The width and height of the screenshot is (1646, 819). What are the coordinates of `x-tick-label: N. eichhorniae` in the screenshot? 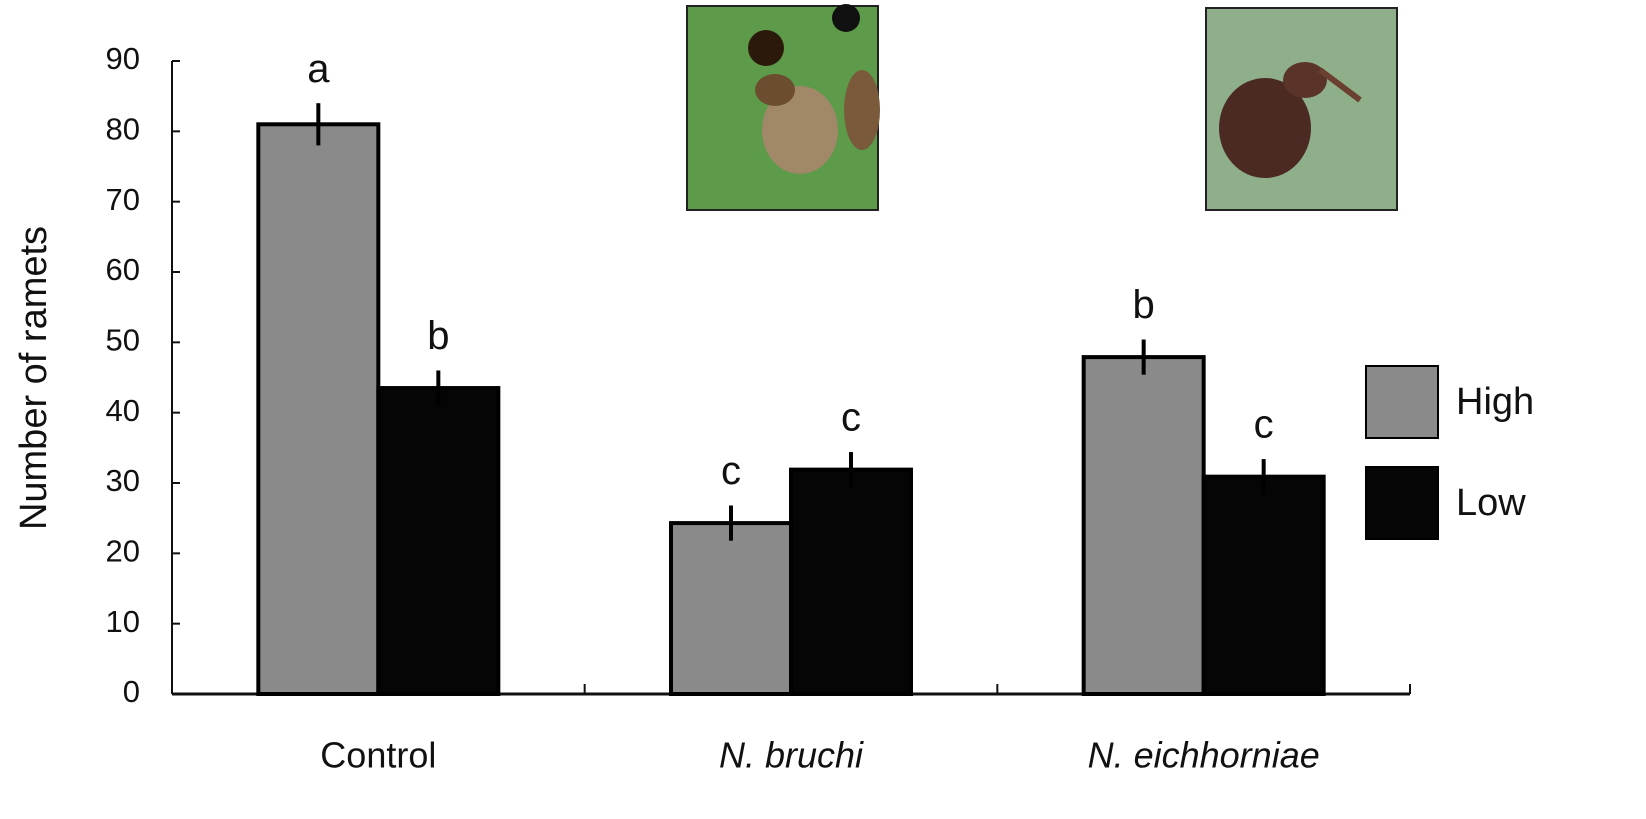 It's located at (1204, 755).